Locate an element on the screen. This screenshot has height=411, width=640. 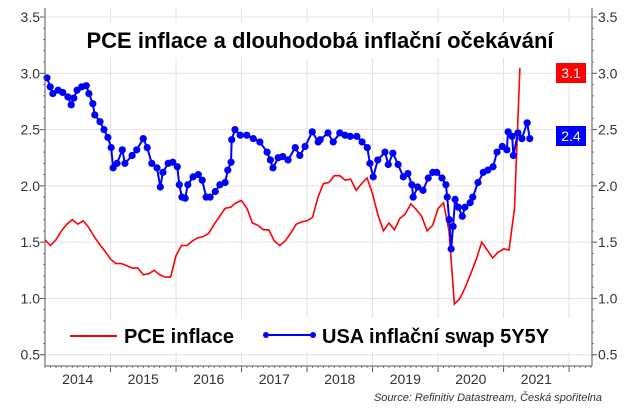
legend-swap-label: USA inflační swap 5Y5Y is located at coordinates (436, 337).